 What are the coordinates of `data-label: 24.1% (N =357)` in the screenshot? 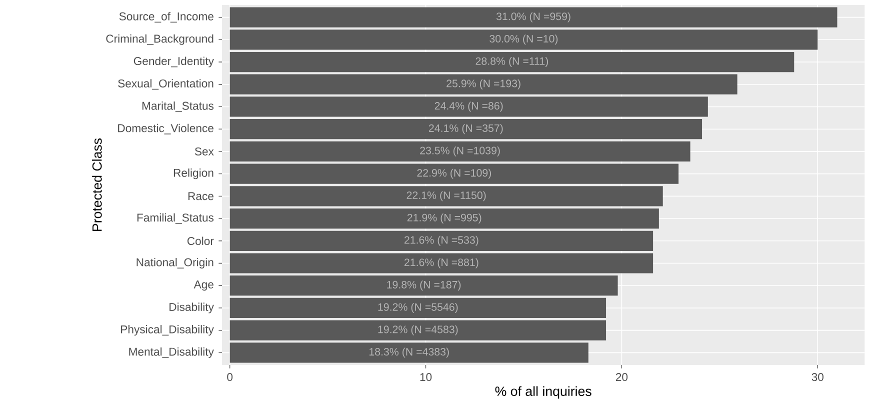 It's located at (465, 129).